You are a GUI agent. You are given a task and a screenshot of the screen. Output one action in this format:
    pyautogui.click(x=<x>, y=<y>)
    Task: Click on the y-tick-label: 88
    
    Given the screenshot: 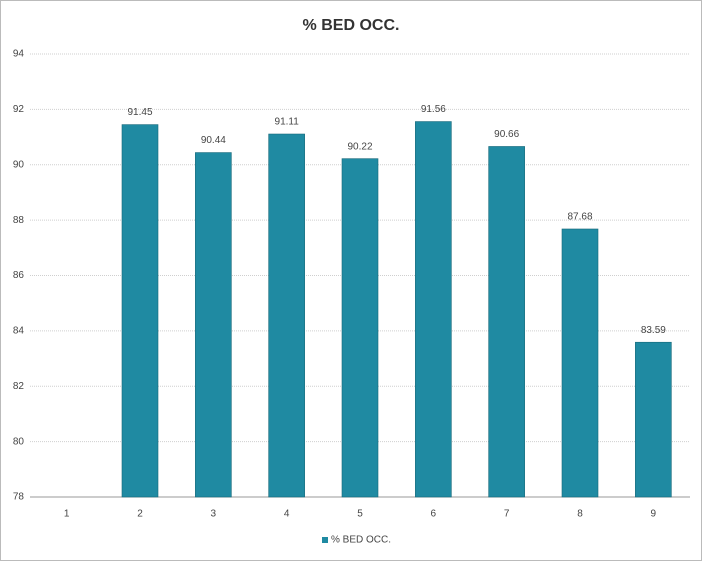 What is the action you would take?
    pyautogui.click(x=19, y=220)
    